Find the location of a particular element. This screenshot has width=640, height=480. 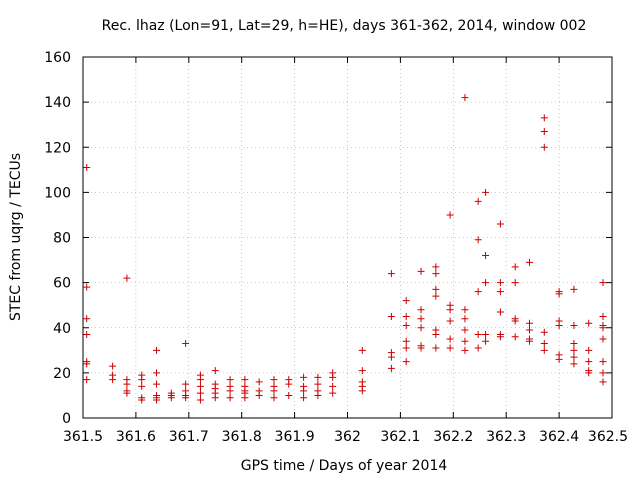

x-tick-label: 362.5 is located at coordinates (608, 437).